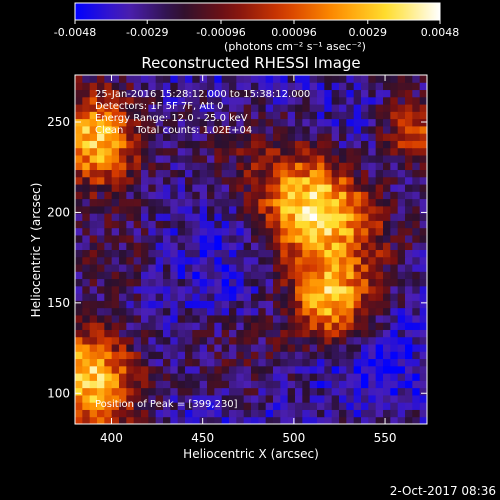  What do you see at coordinates (202, 438) in the screenshot?
I see `x-tick-label: 450` at bounding box center [202, 438].